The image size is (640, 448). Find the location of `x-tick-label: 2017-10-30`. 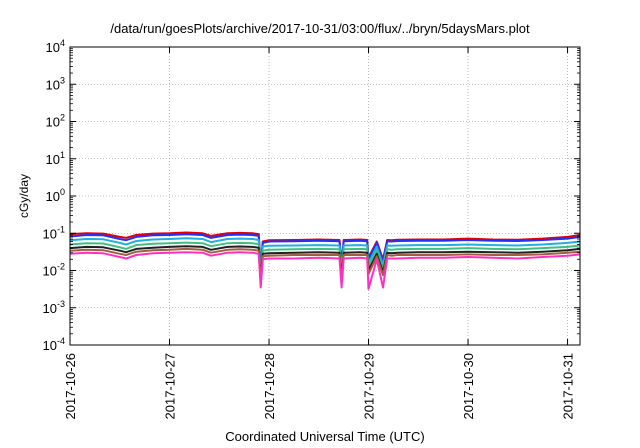

x-tick-label: 2017-10-30 is located at coordinates (468, 386).